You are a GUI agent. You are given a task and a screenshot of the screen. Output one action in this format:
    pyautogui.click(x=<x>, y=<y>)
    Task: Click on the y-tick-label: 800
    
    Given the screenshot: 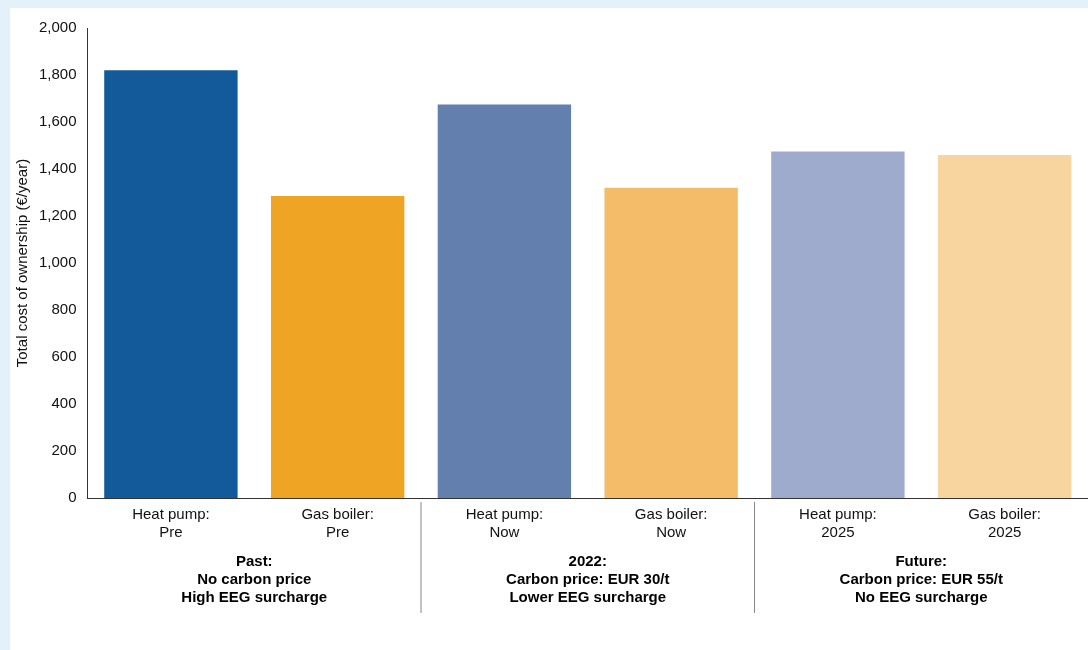 What is the action you would take?
    pyautogui.click(x=64, y=309)
    